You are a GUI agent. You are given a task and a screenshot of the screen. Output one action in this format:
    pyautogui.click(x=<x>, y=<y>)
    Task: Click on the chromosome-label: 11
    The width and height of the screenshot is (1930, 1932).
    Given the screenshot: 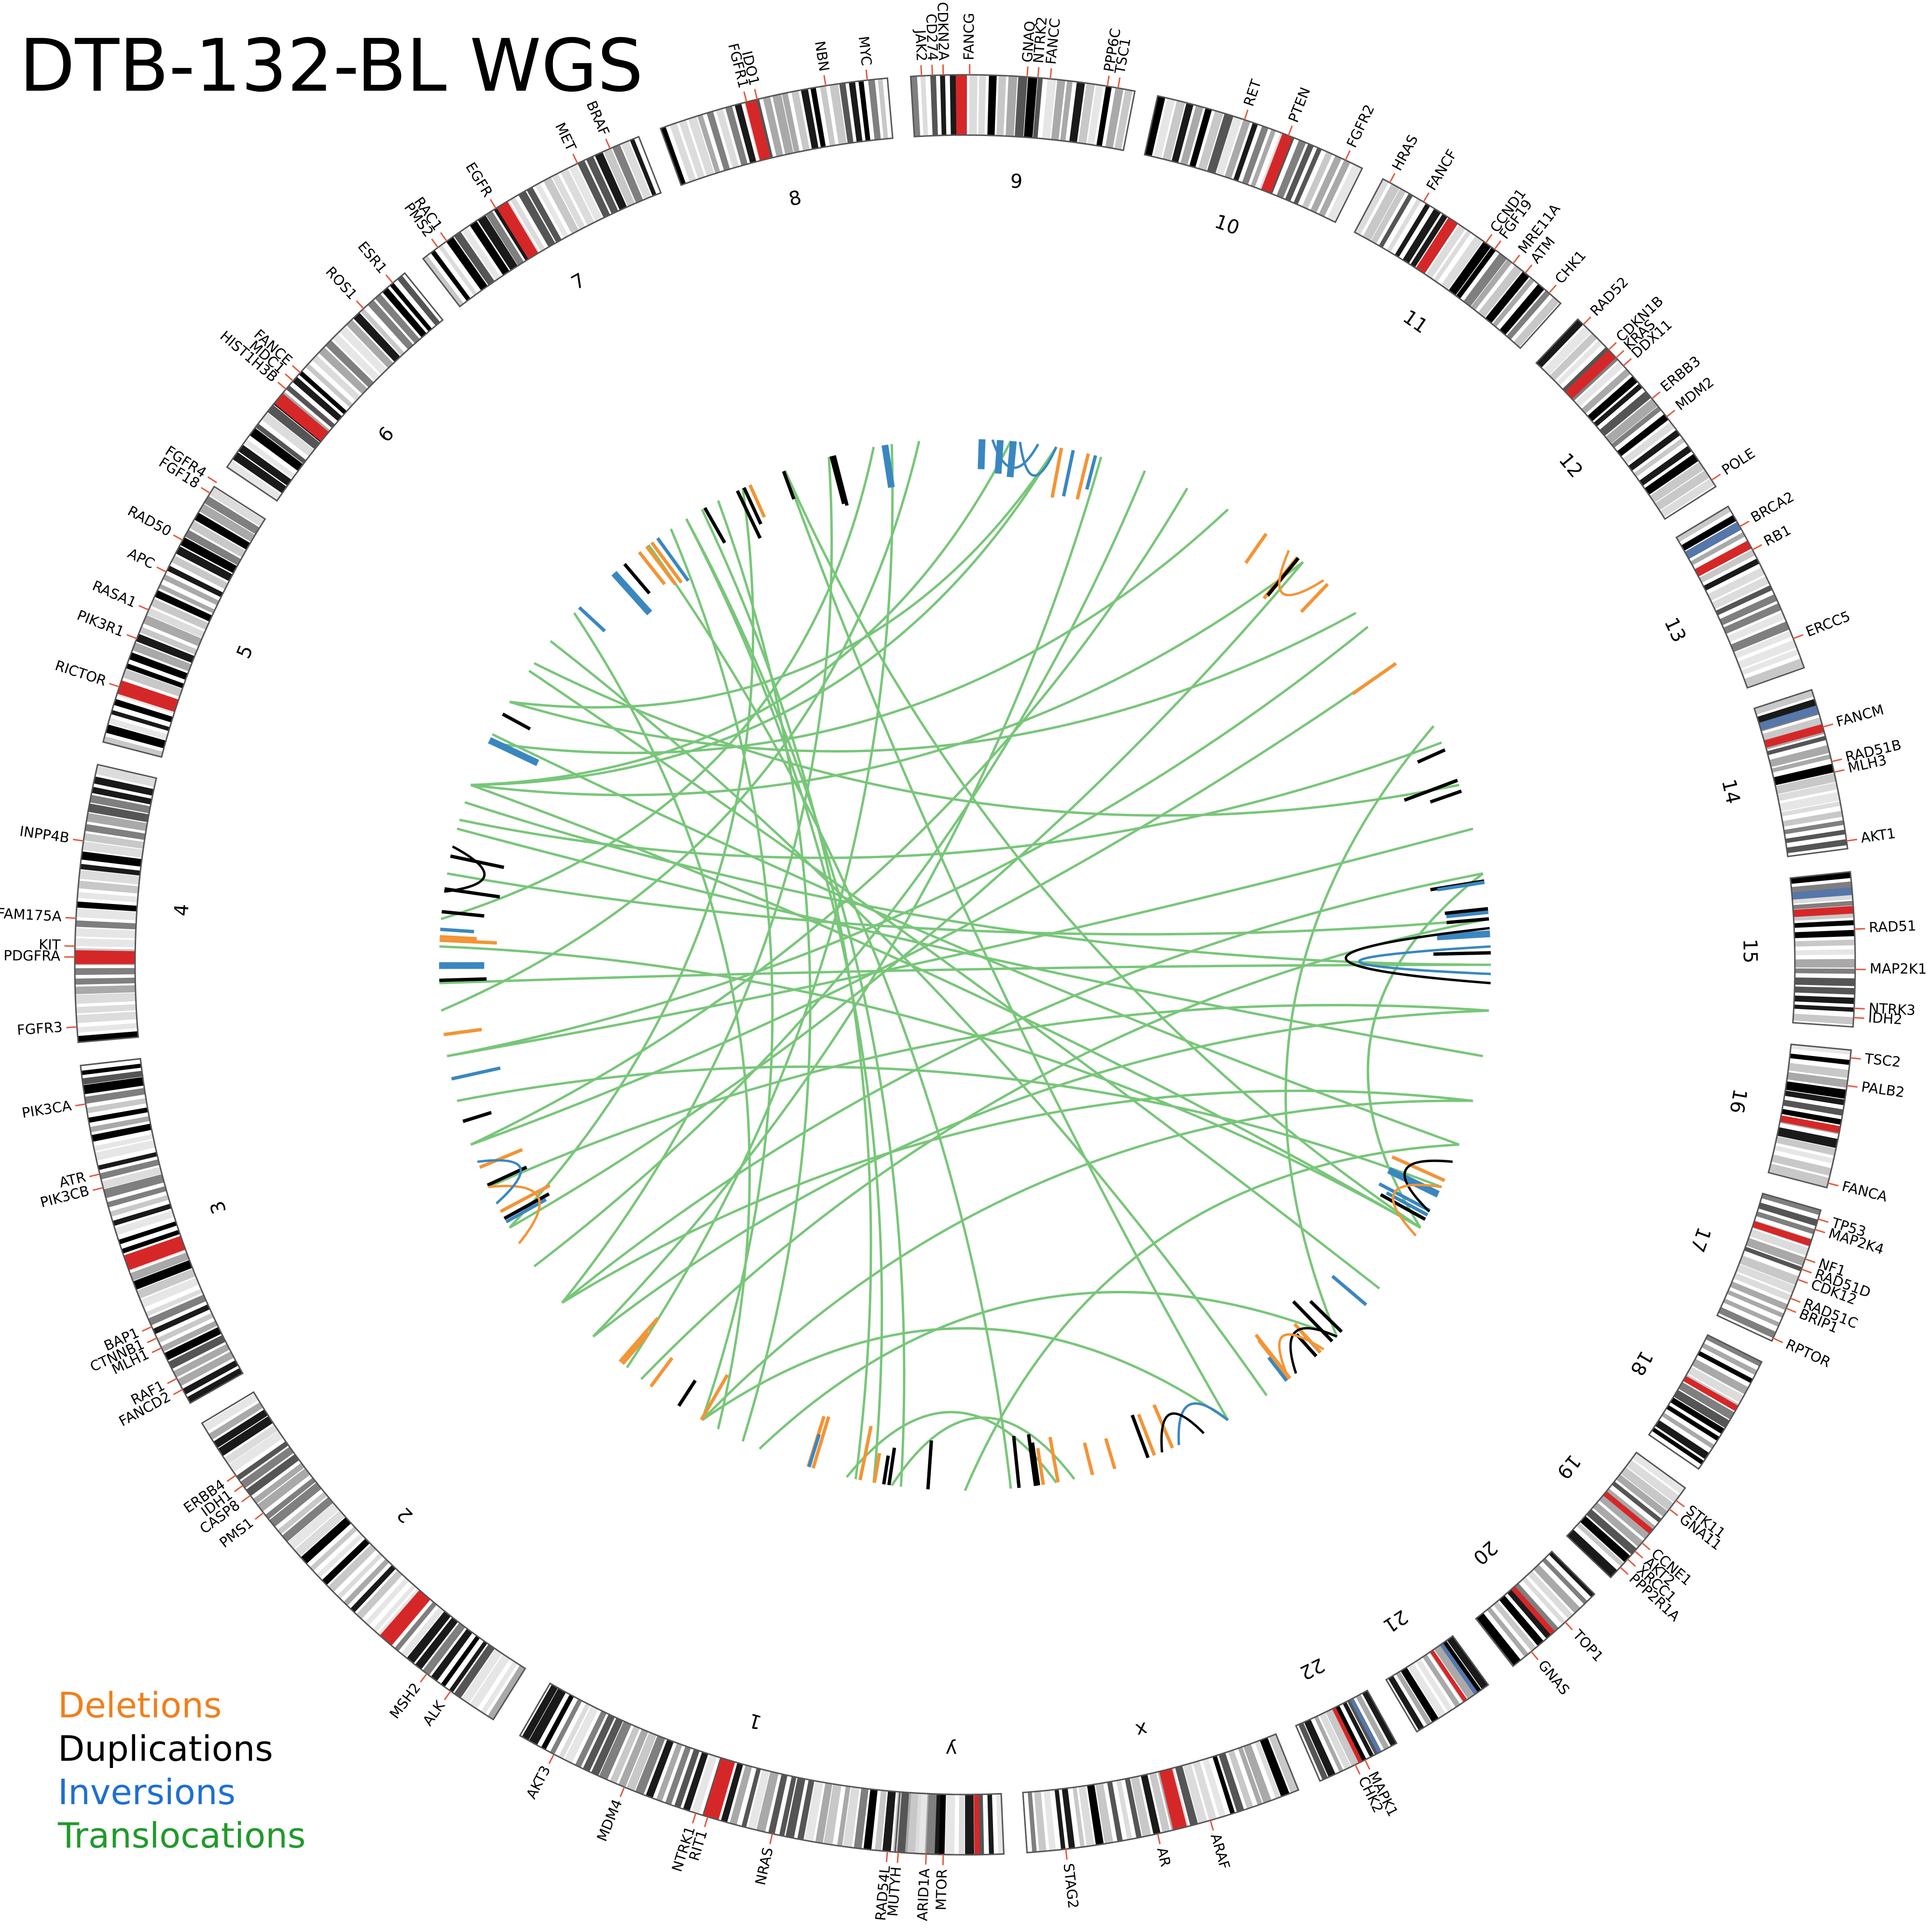 What is the action you would take?
    pyautogui.click(x=1415, y=322)
    